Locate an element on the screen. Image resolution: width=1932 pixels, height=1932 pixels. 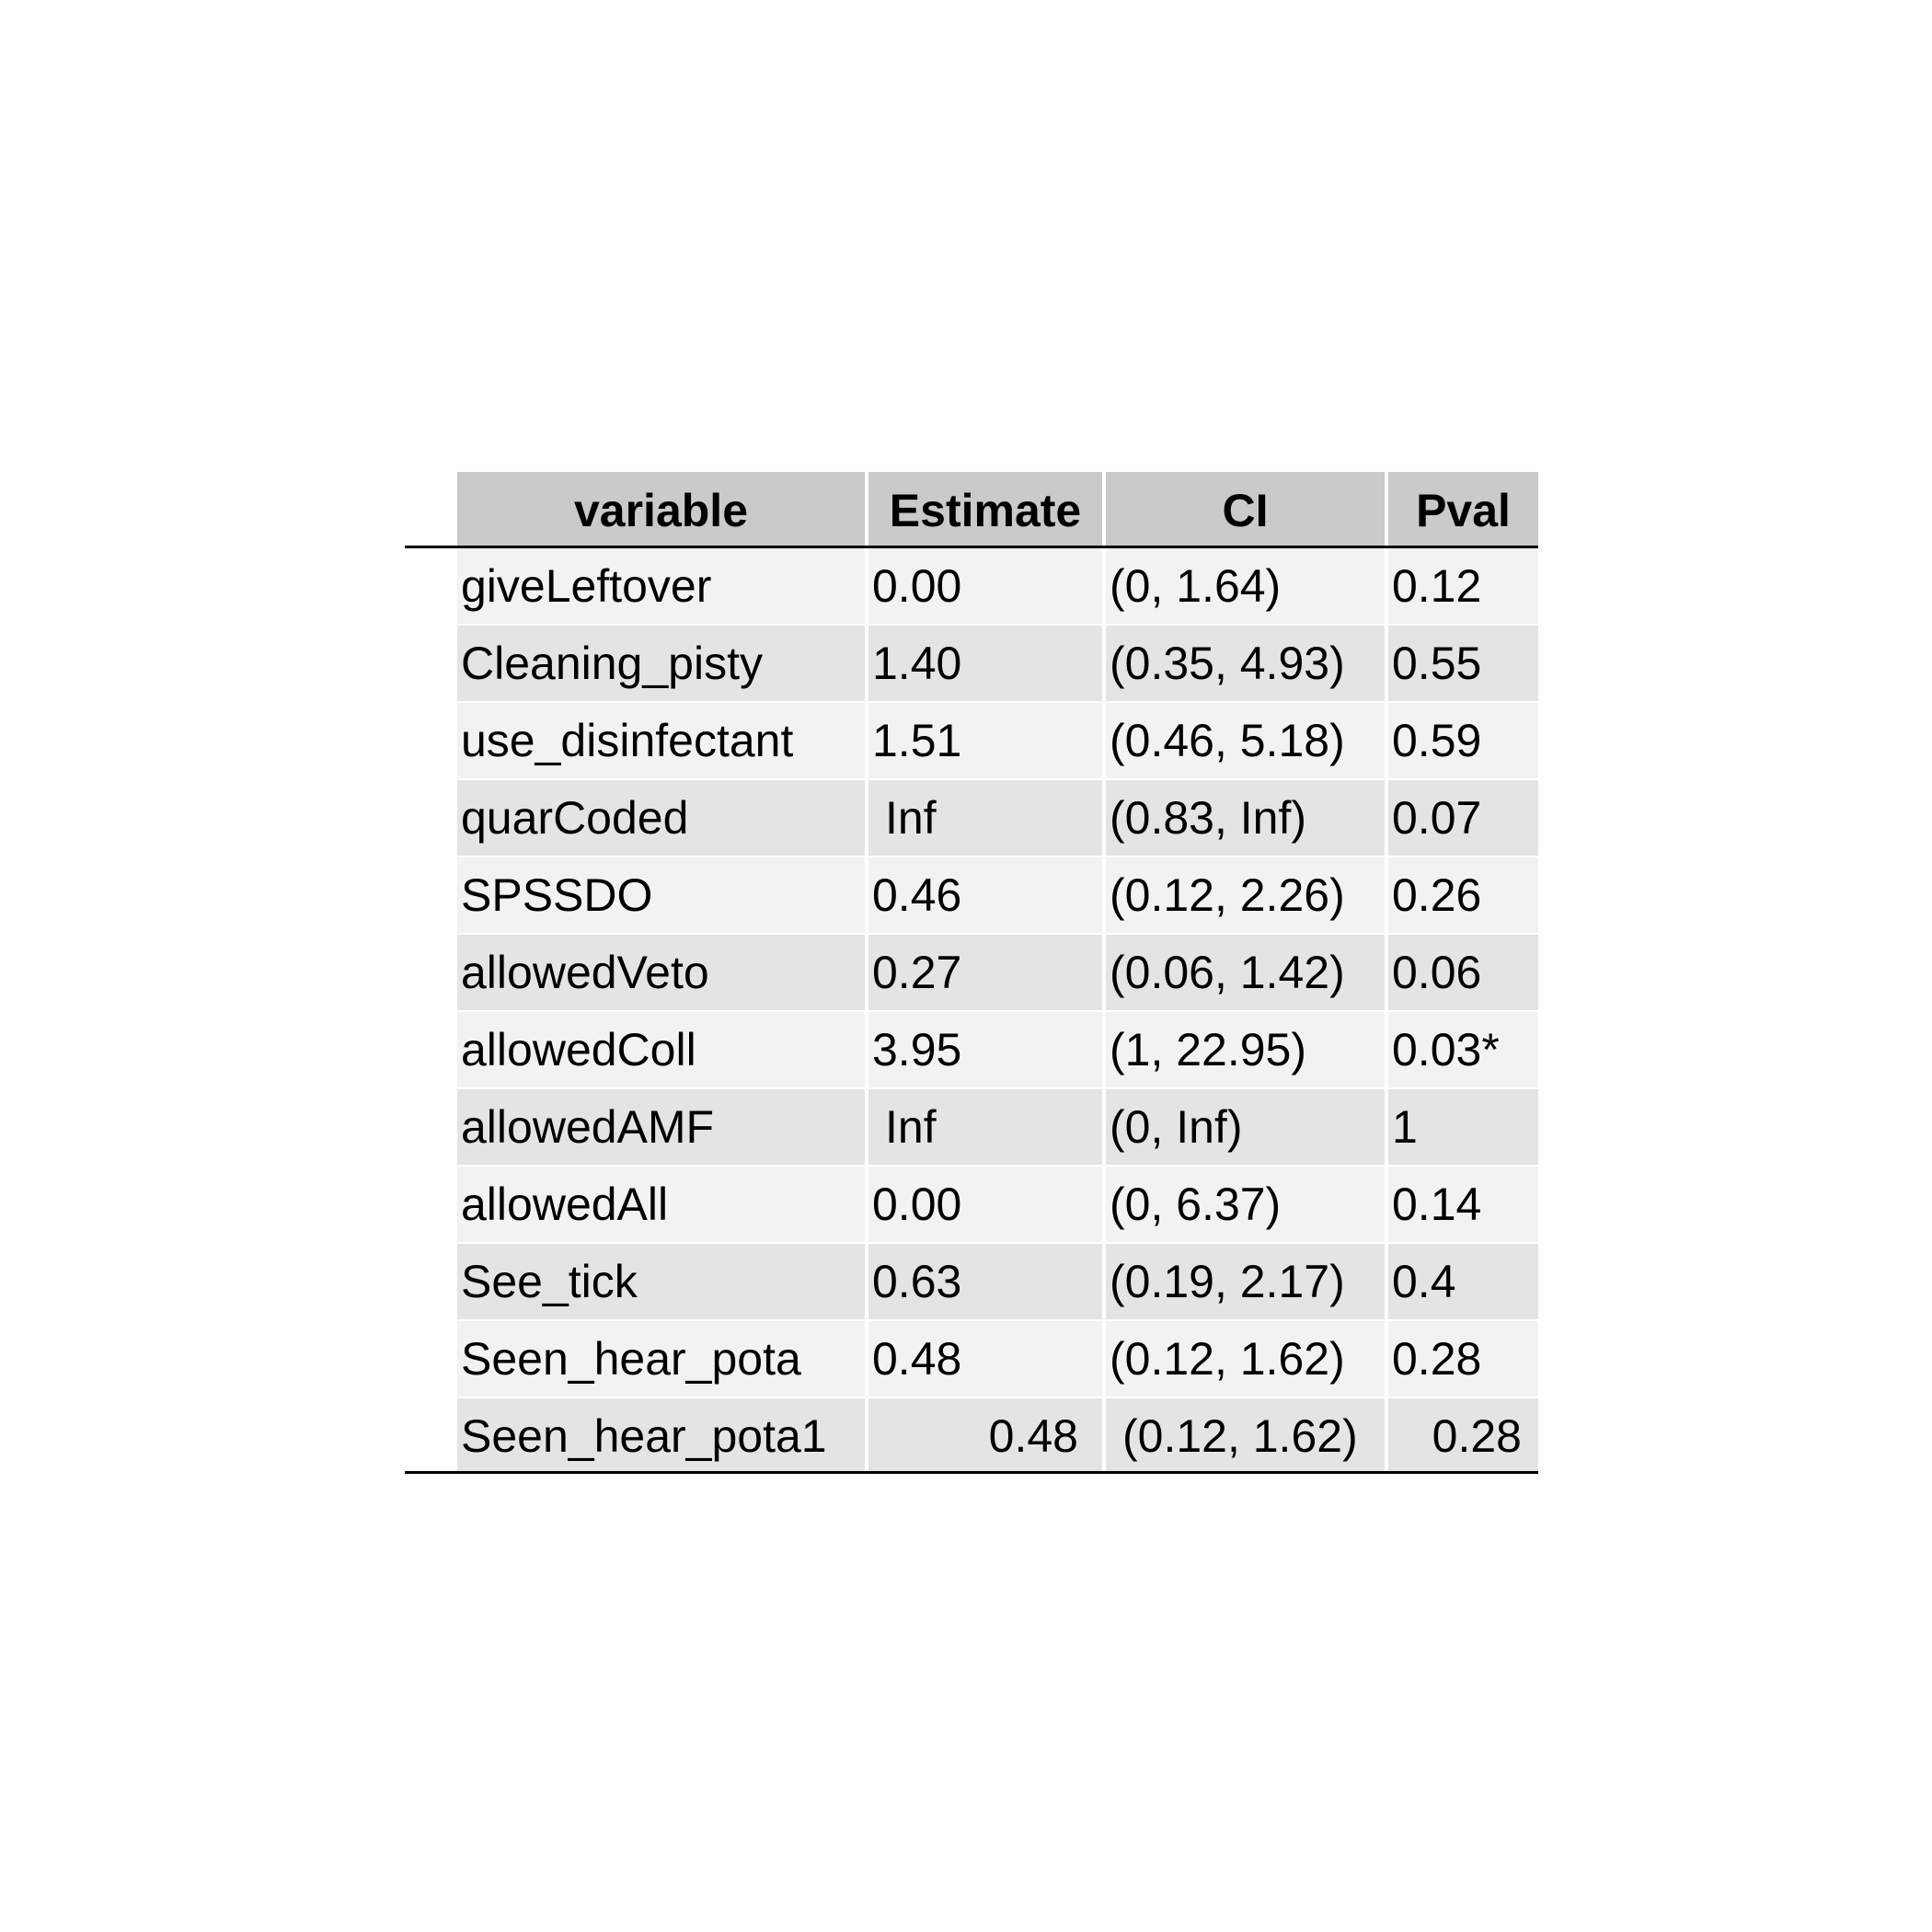
cell-pval: 0.06 is located at coordinates (1463, 972).